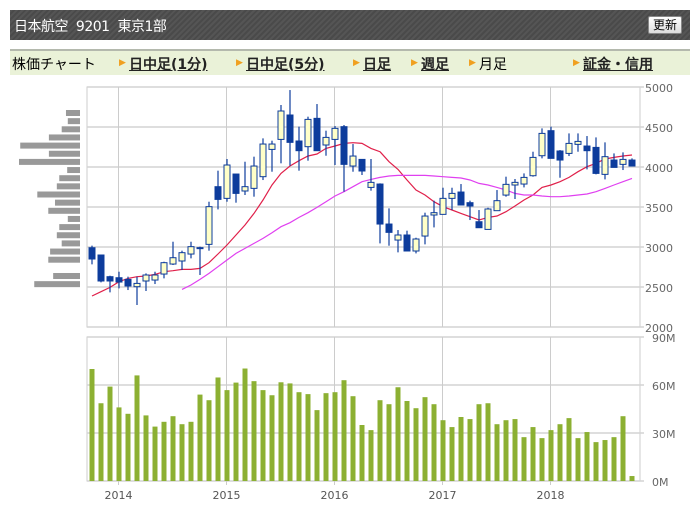 The width and height of the screenshot is (700, 526). I want to click on year-label: 2014, so click(119, 495).